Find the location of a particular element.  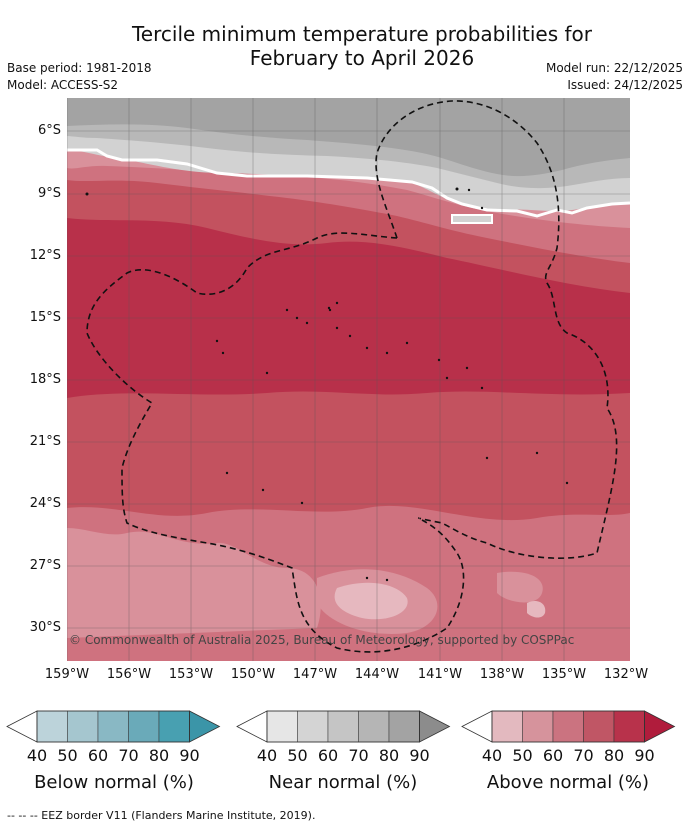

issued-text: Issued: 24/12/2025 is located at coordinates (625, 85).